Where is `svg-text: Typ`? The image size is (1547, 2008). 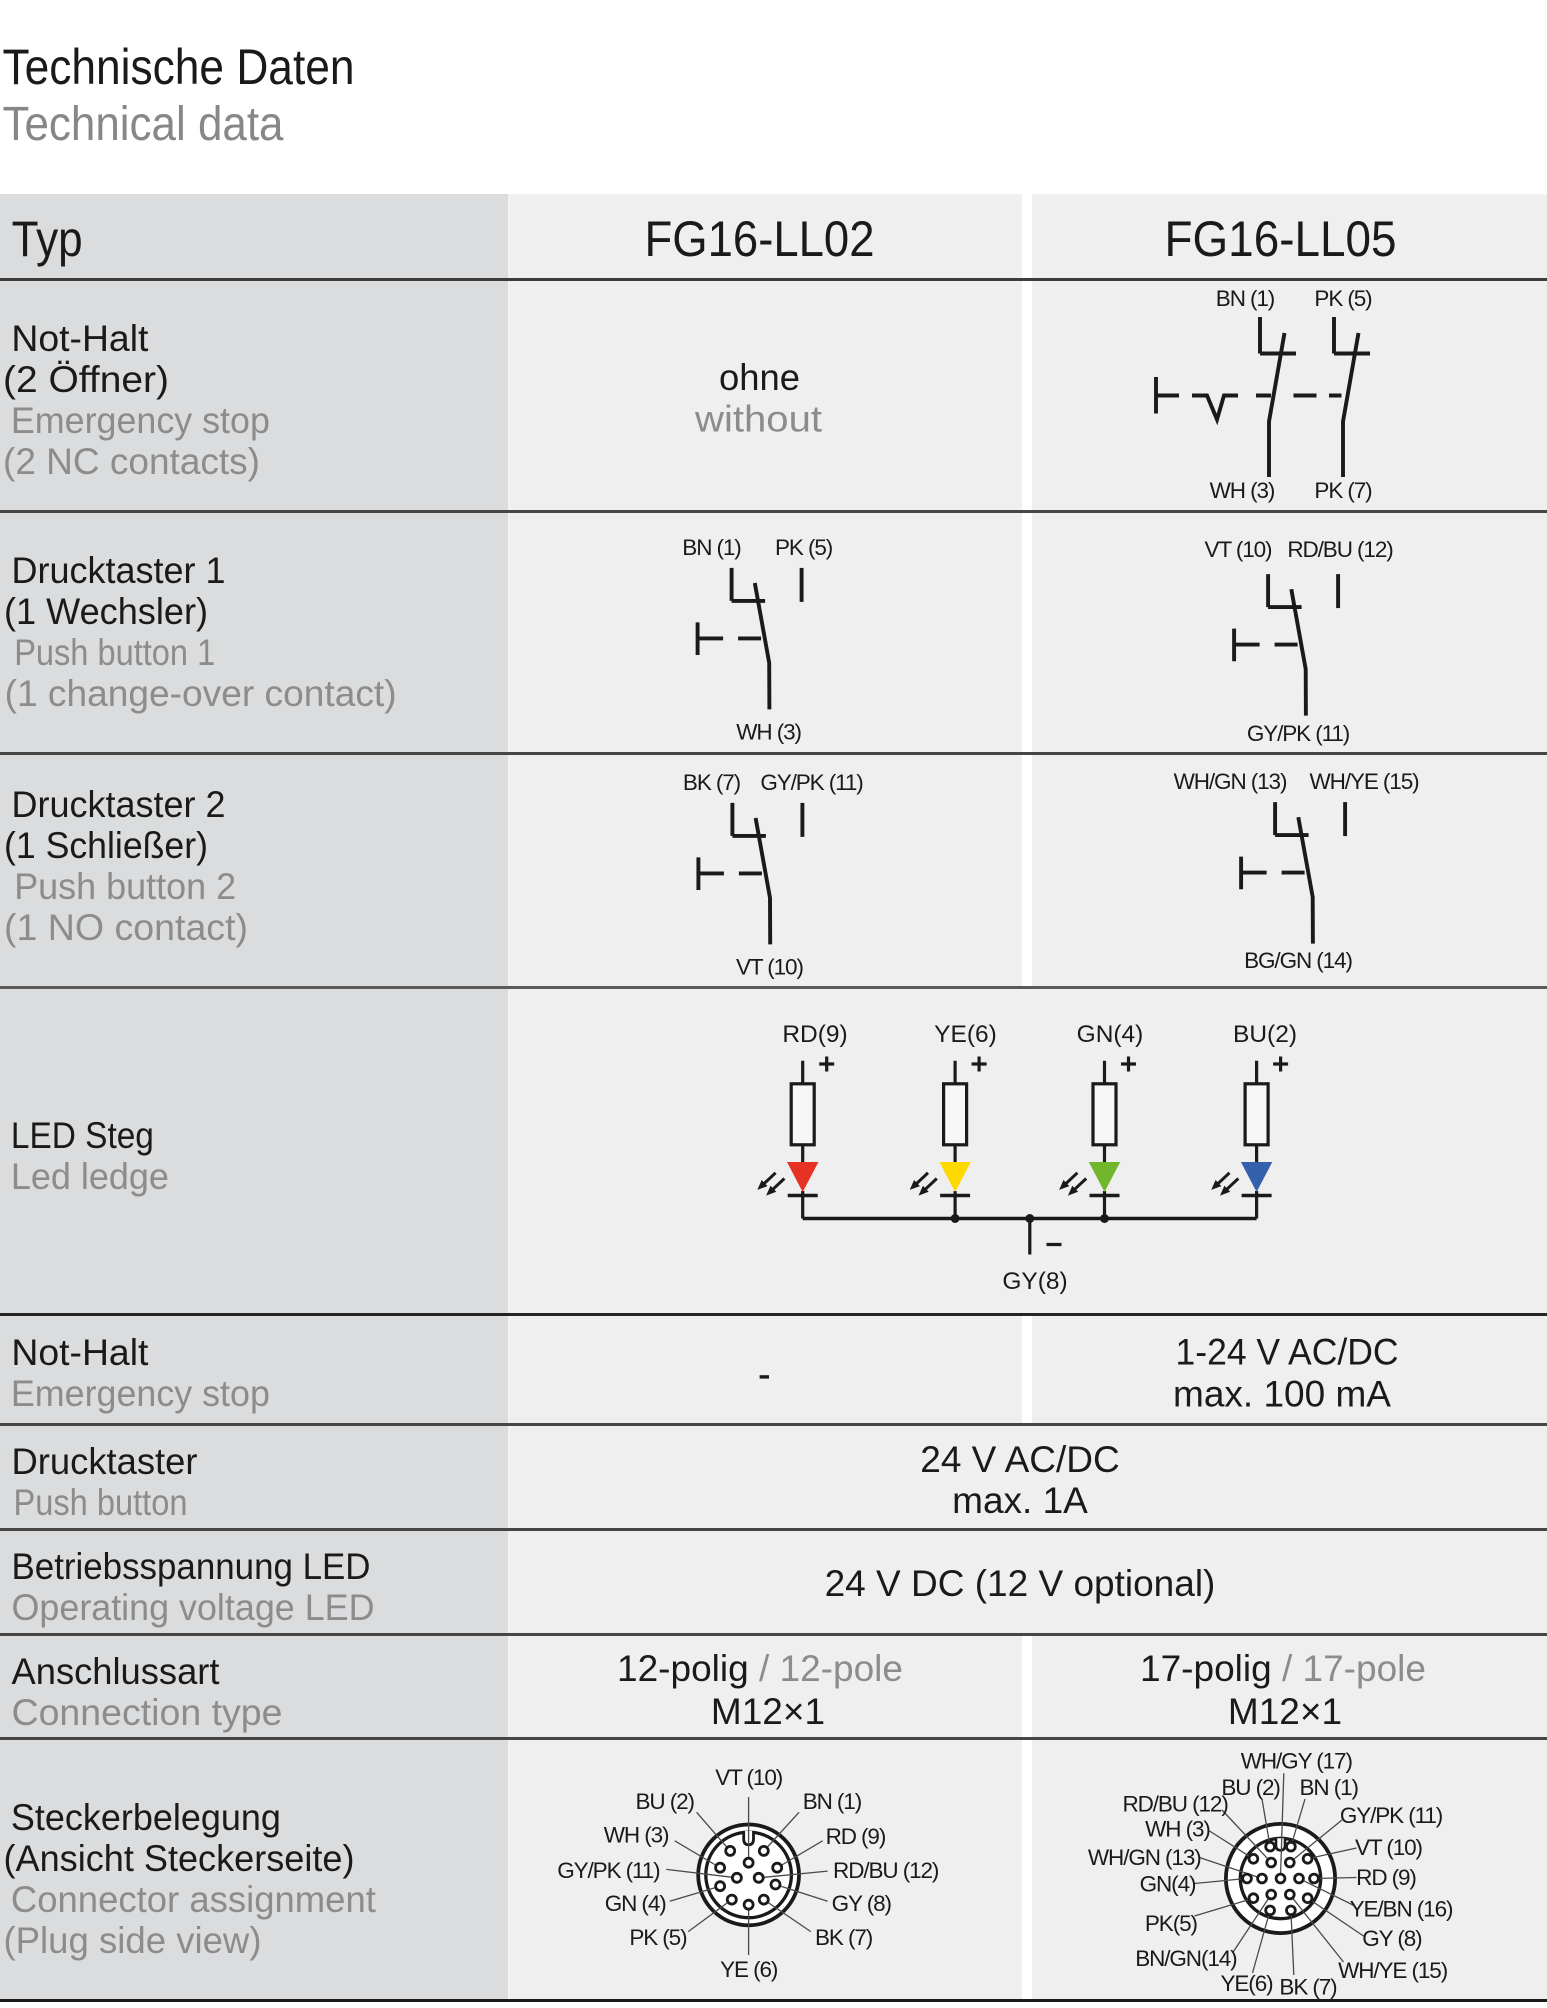 svg-text: Typ is located at coordinates (47, 239).